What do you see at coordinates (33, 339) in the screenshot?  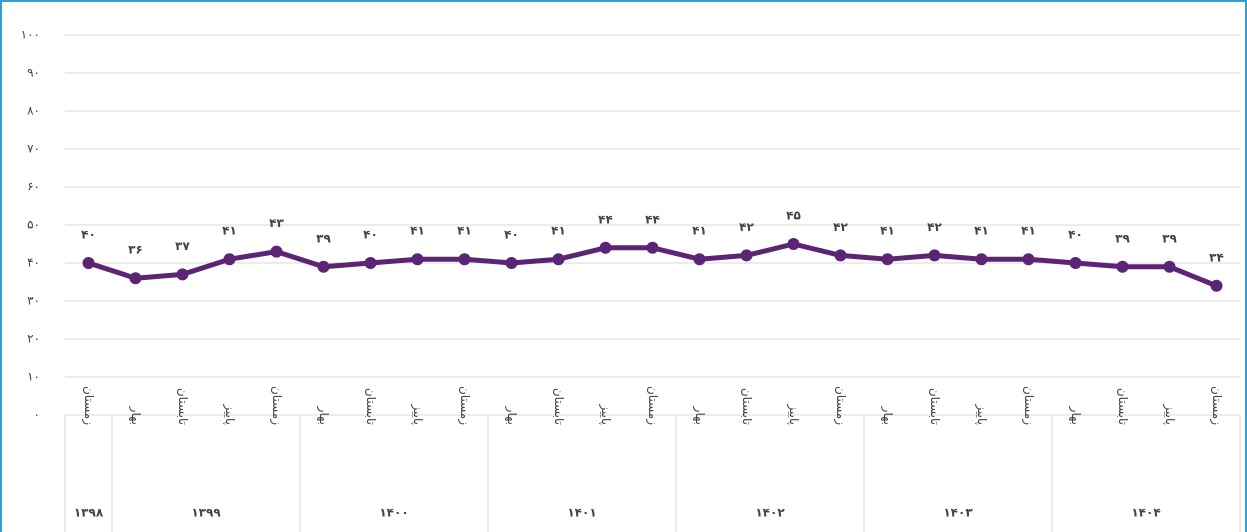 I see `y-tick-label: ۲۰` at bounding box center [33, 339].